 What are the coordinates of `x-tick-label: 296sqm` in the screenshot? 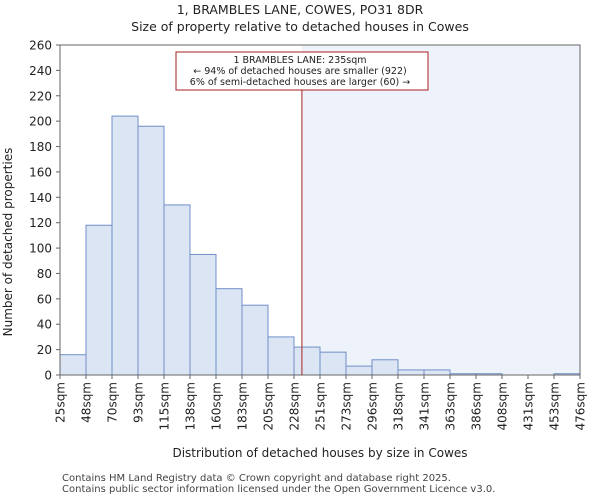 It's located at (373, 406).